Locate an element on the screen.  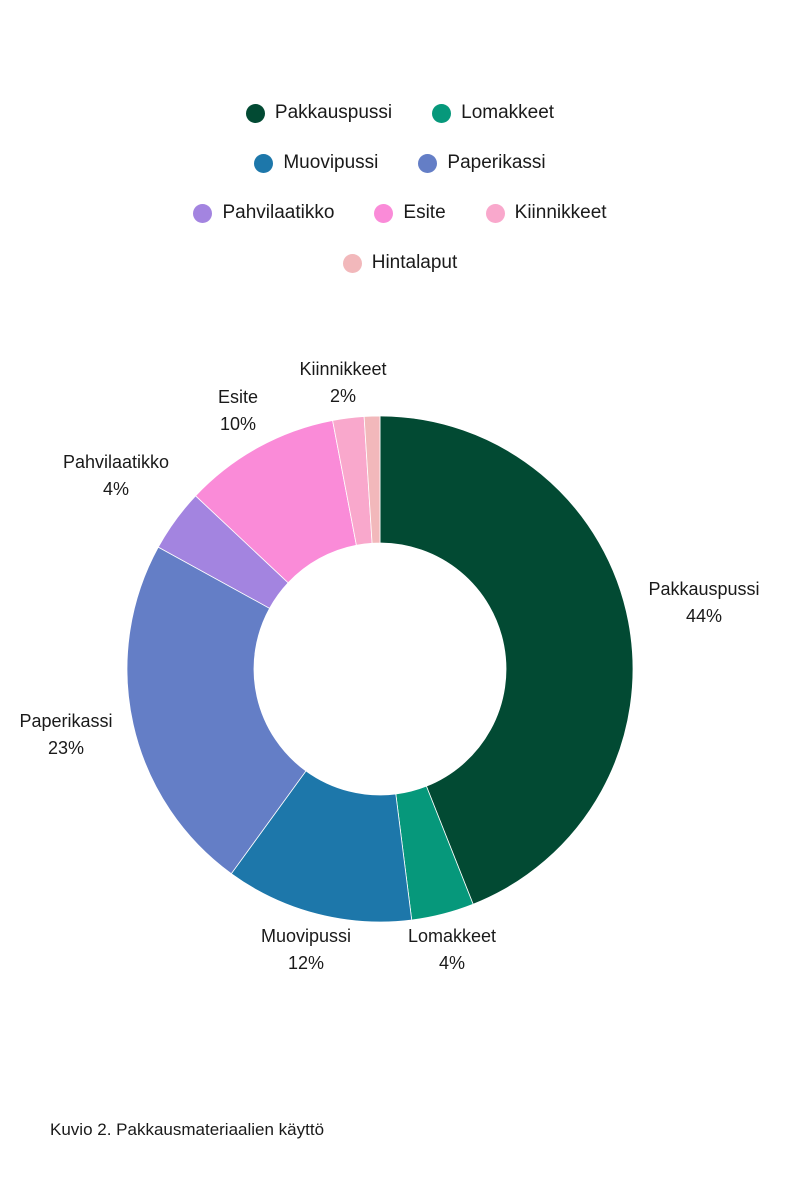
slice-percent-label: 23% is located at coordinates (66, 748).